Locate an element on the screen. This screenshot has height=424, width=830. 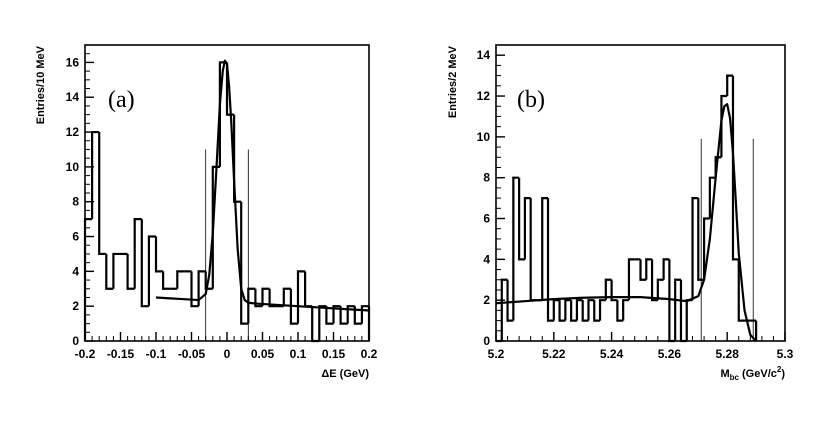
b-x-tick-label: 5.26 is located at coordinates (670, 354).